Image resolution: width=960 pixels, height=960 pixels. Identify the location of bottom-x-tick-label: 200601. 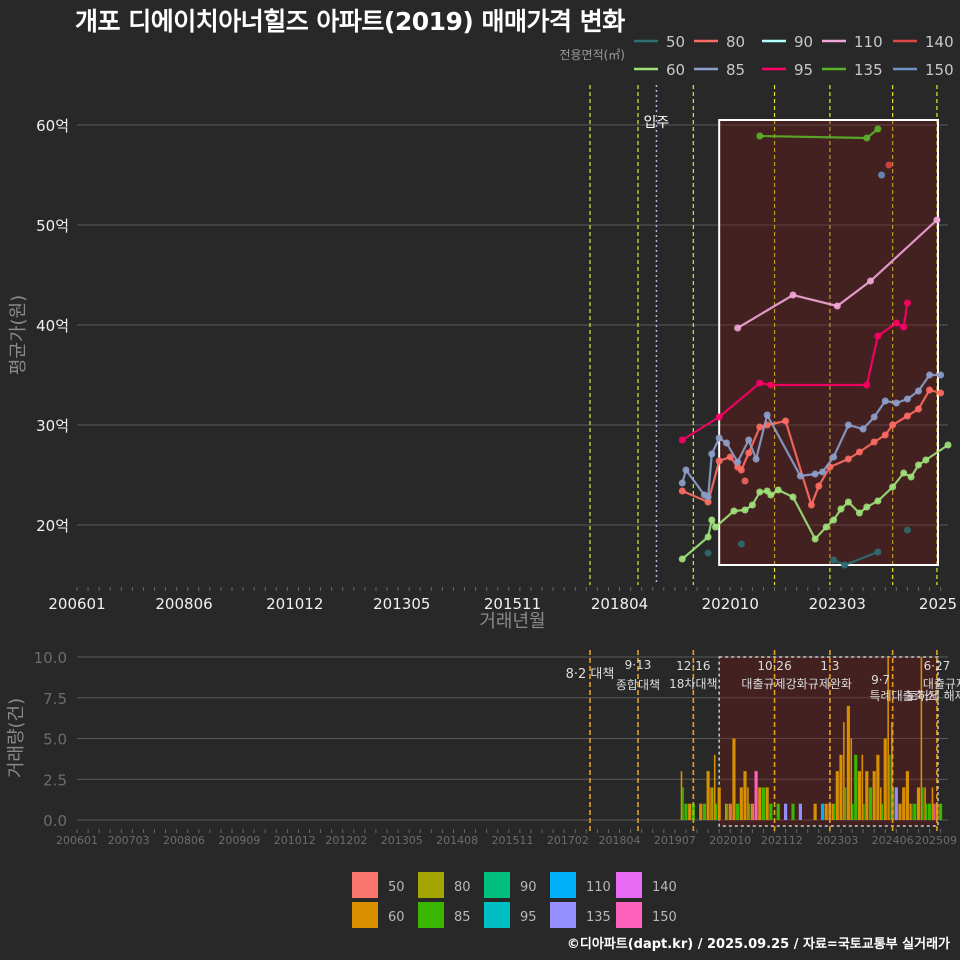
(77, 840).